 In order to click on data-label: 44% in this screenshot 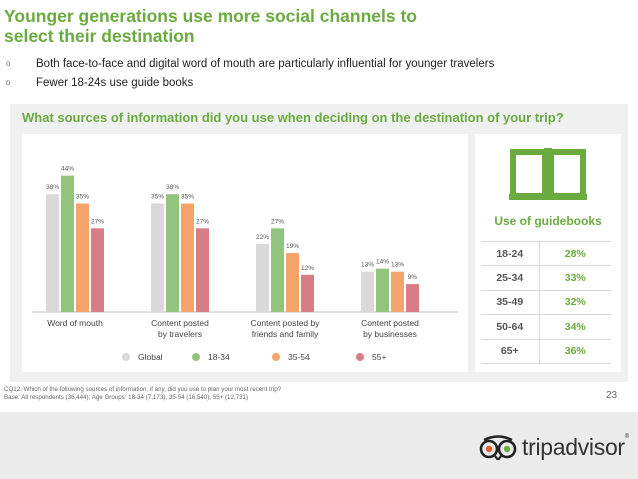, I will do `click(67, 169)`.